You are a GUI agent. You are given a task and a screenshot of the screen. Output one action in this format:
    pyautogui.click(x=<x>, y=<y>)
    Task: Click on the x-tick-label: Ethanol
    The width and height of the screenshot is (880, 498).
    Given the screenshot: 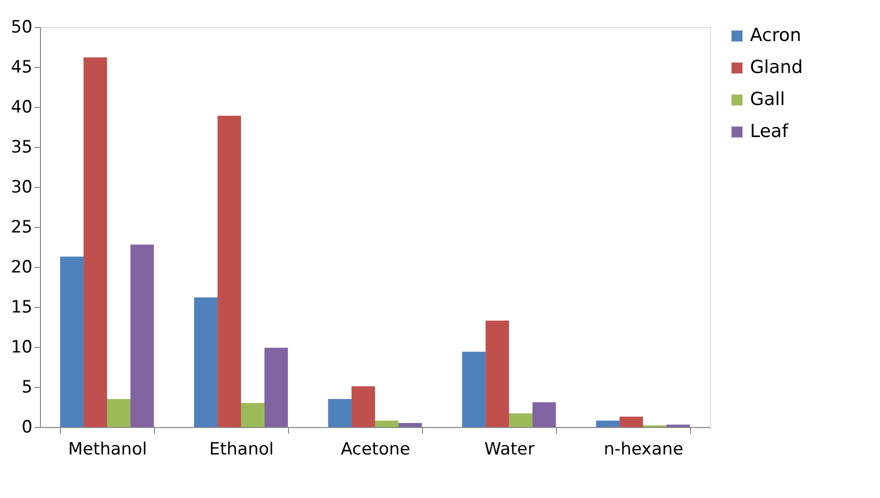 What is the action you would take?
    pyautogui.click(x=241, y=450)
    